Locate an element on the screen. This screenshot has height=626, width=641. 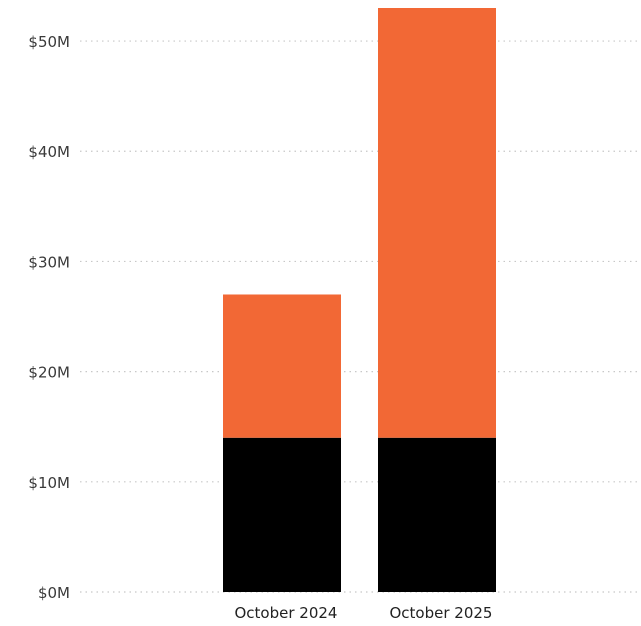
y-tick-label: $0M is located at coordinates (54, 593).